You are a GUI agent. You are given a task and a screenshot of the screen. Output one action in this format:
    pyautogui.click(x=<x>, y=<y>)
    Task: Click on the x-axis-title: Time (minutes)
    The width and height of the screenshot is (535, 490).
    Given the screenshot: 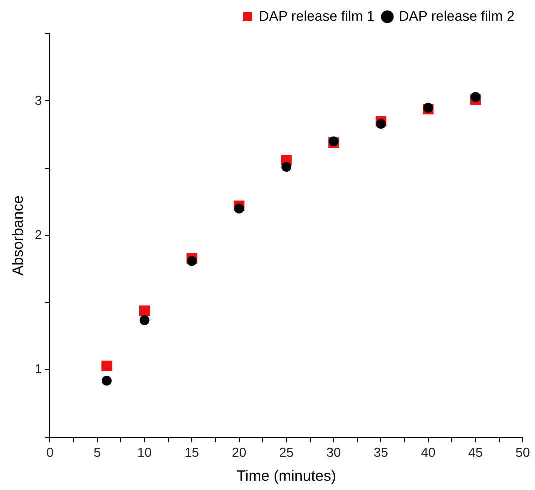 What is the action you would take?
    pyautogui.click(x=286, y=477)
    